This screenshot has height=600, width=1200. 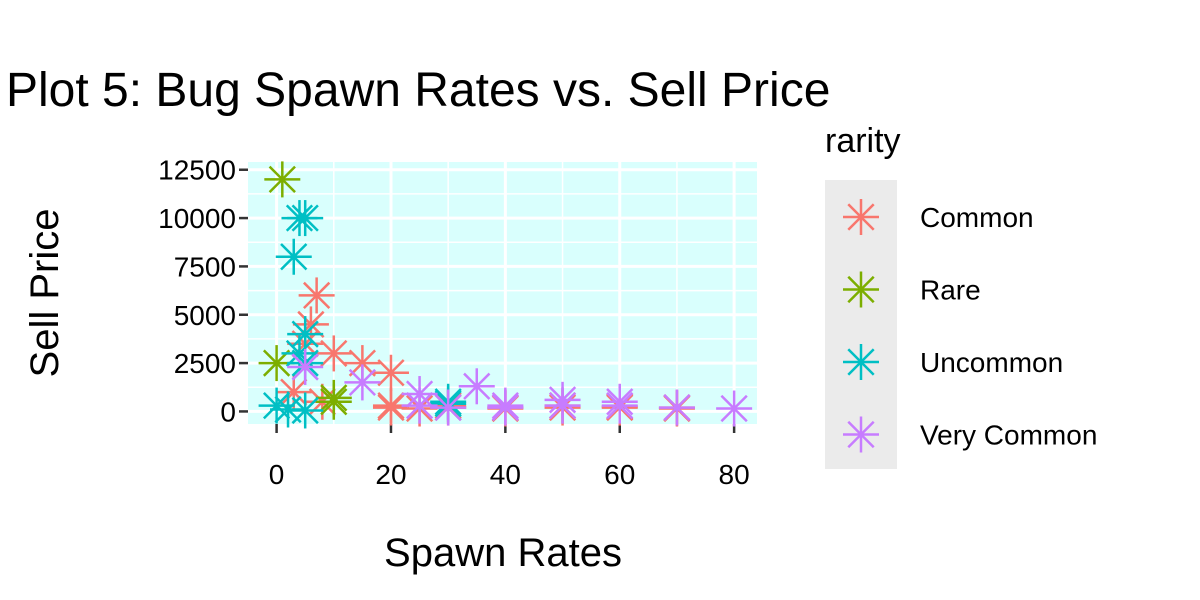 What do you see at coordinates (977, 217) in the screenshot?
I see `legend-label-common: Common` at bounding box center [977, 217].